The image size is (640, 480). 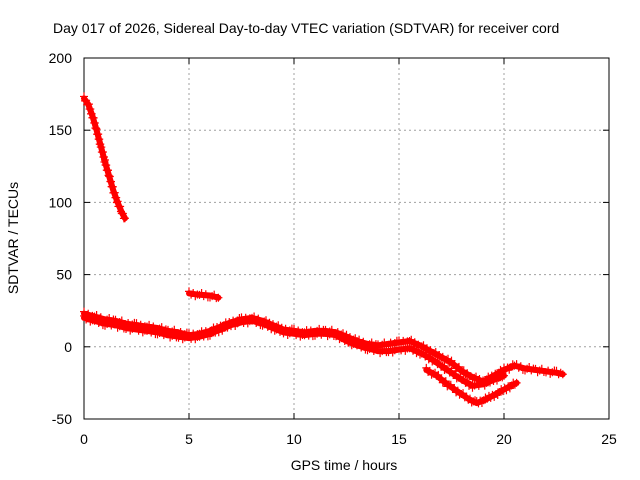 I want to click on y-tick-label: 200, so click(x=61, y=58).